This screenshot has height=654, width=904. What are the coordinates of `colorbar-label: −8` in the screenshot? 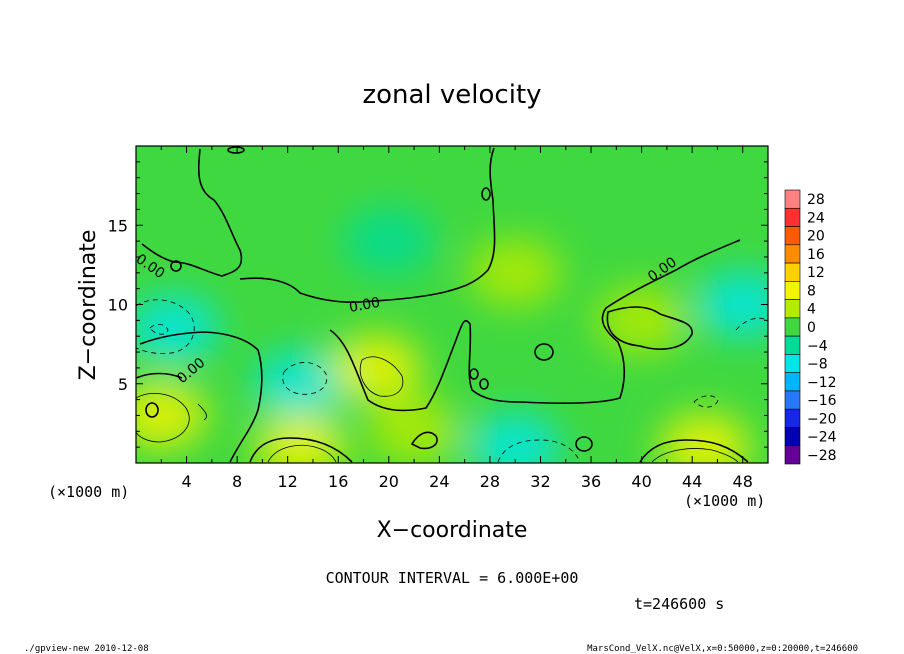 It's located at (817, 365).